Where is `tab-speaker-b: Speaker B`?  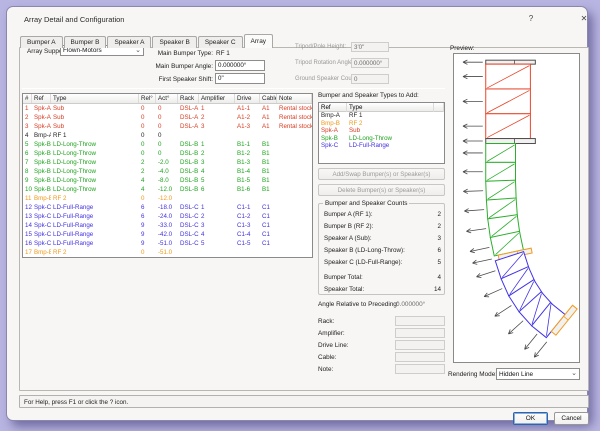
tab-speaker-b: Speaker B is located at coordinates (174, 42).